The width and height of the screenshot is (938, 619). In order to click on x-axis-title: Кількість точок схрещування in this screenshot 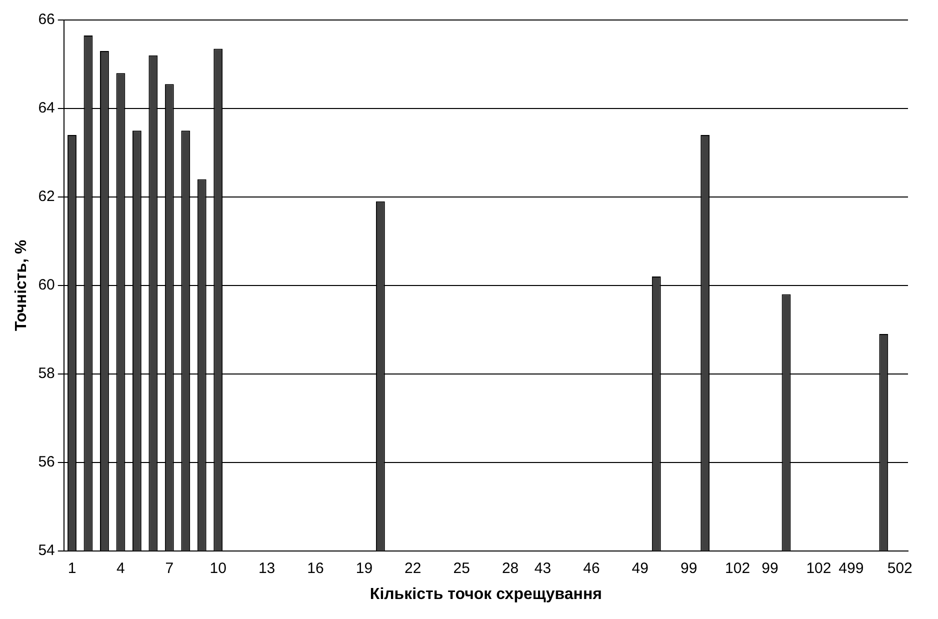, I will do `click(486, 594)`.